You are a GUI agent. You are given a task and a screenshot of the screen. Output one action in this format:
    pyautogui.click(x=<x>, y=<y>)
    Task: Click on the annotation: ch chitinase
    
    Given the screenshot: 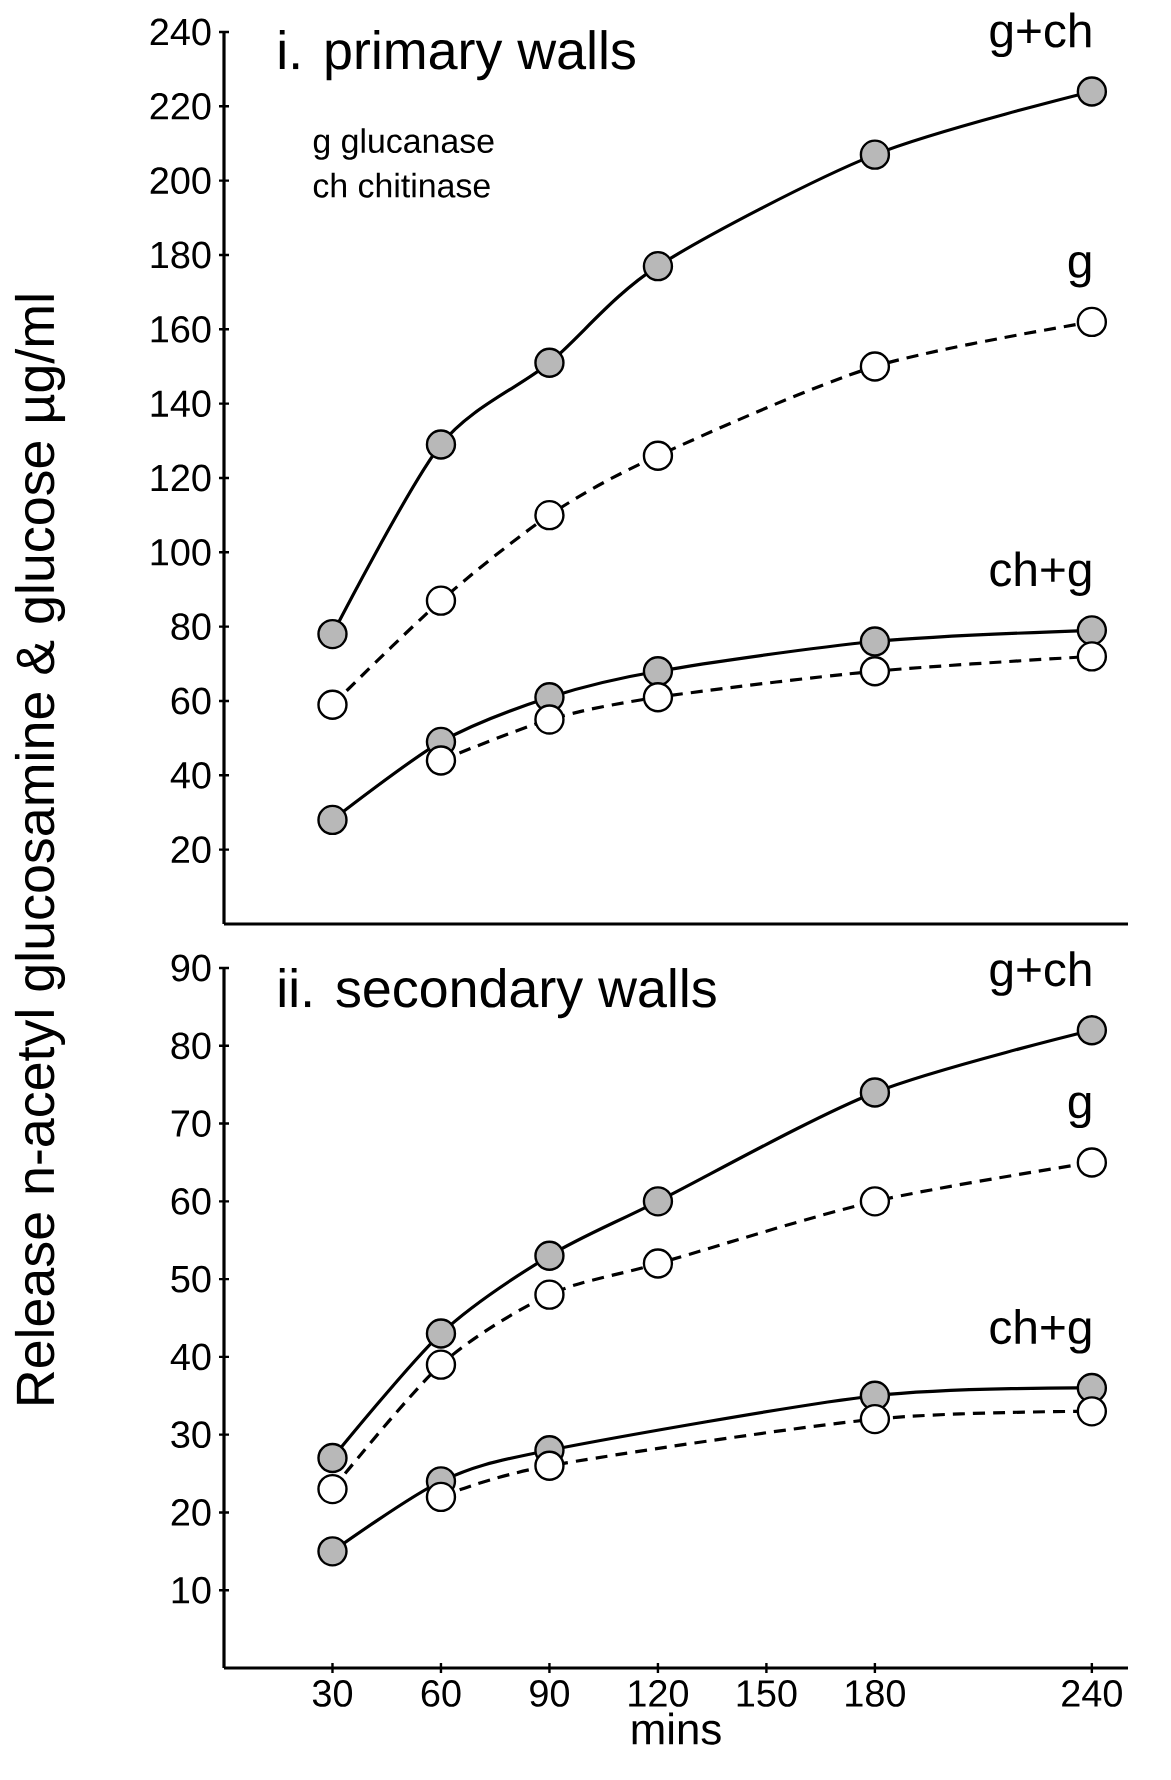 What is the action you would take?
    pyautogui.click(x=401, y=185)
    